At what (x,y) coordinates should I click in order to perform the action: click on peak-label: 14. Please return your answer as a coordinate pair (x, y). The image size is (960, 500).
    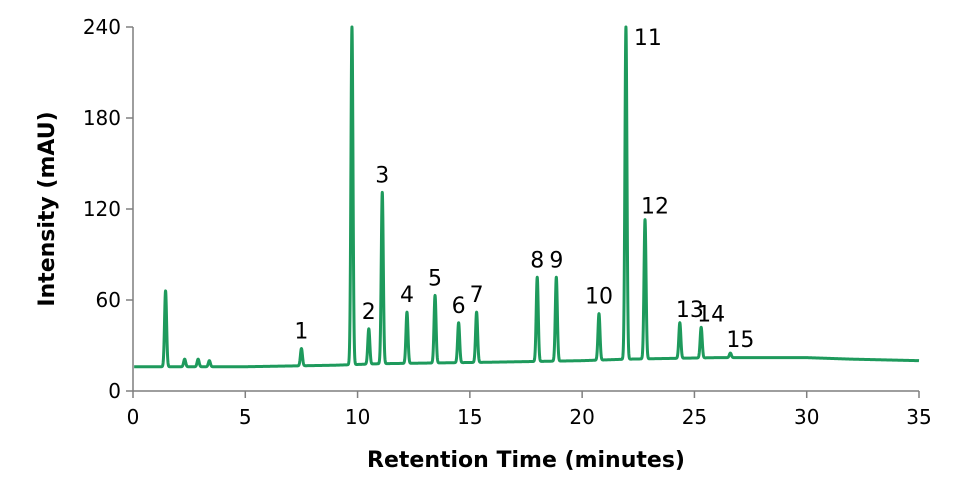
    Looking at the image, I should click on (711, 314).